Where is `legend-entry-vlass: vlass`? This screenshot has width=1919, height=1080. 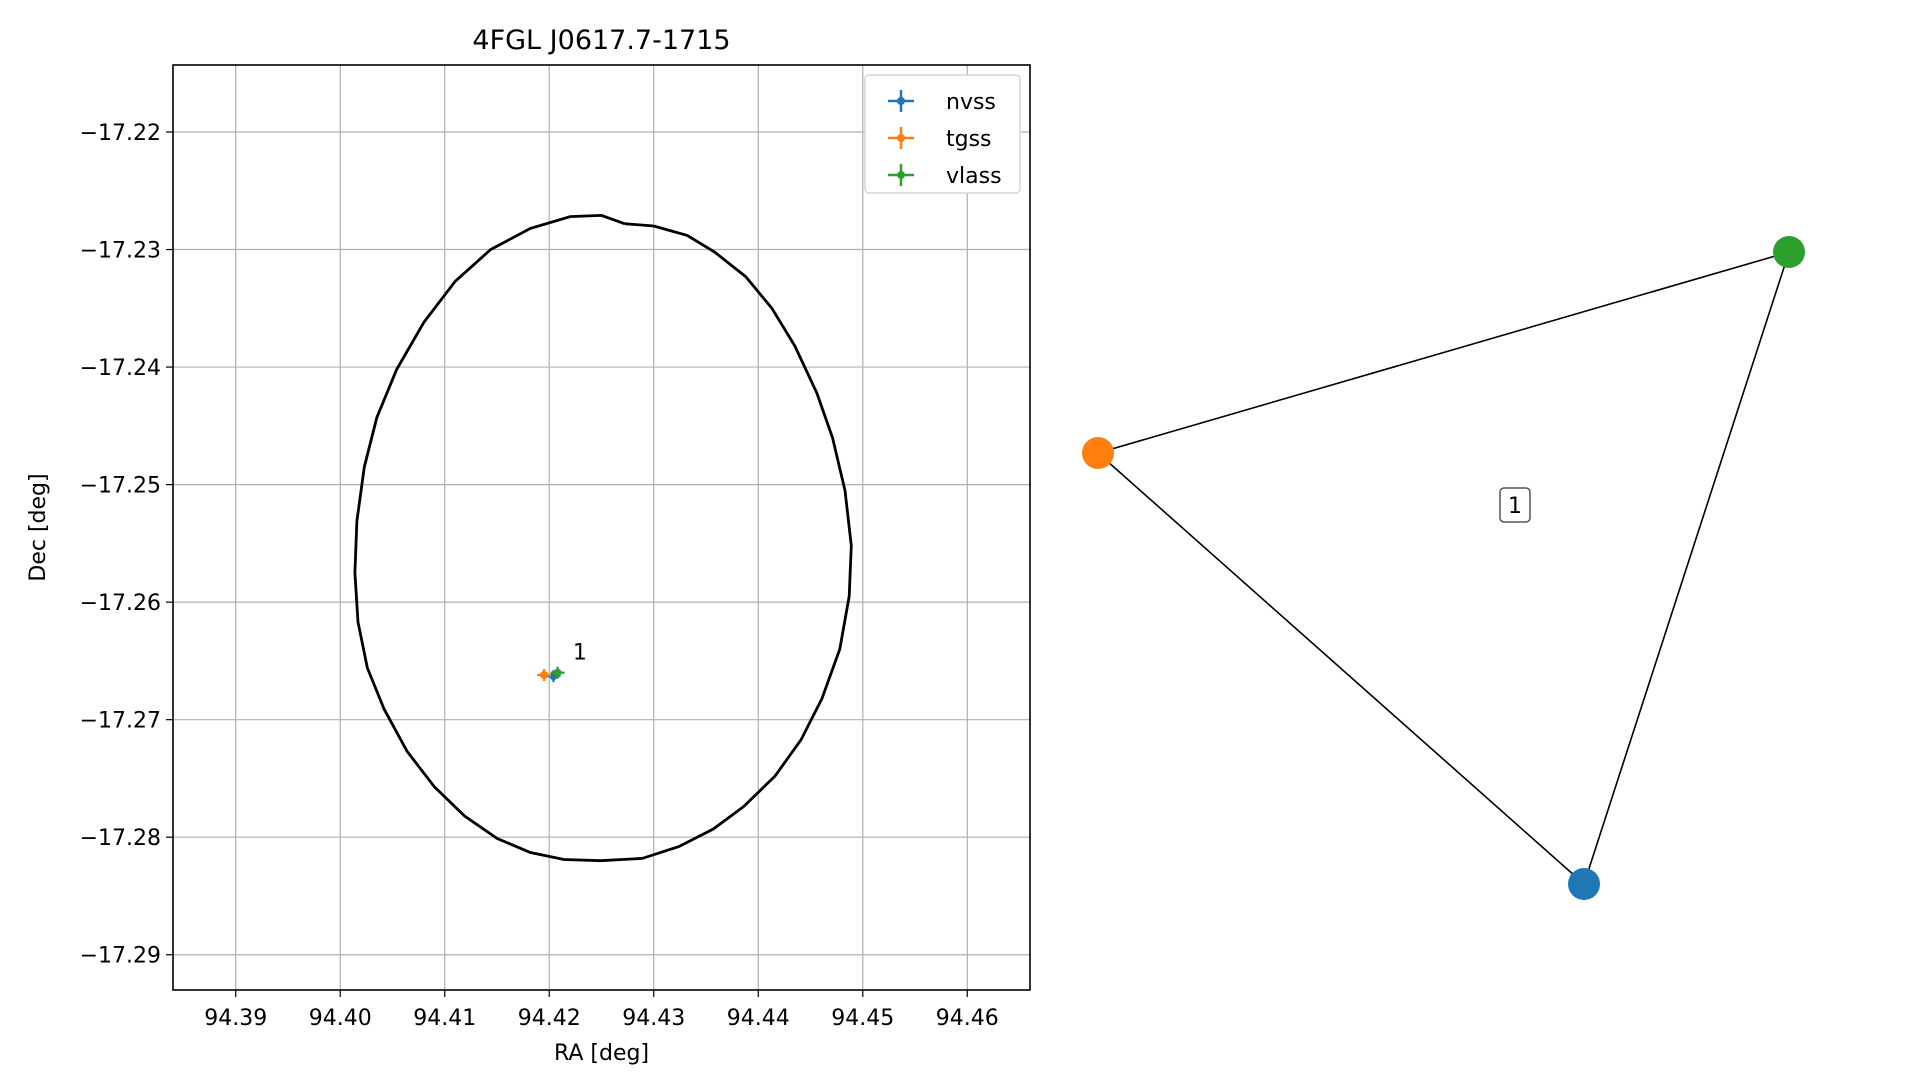 legend-entry-vlass: vlass is located at coordinates (945, 176).